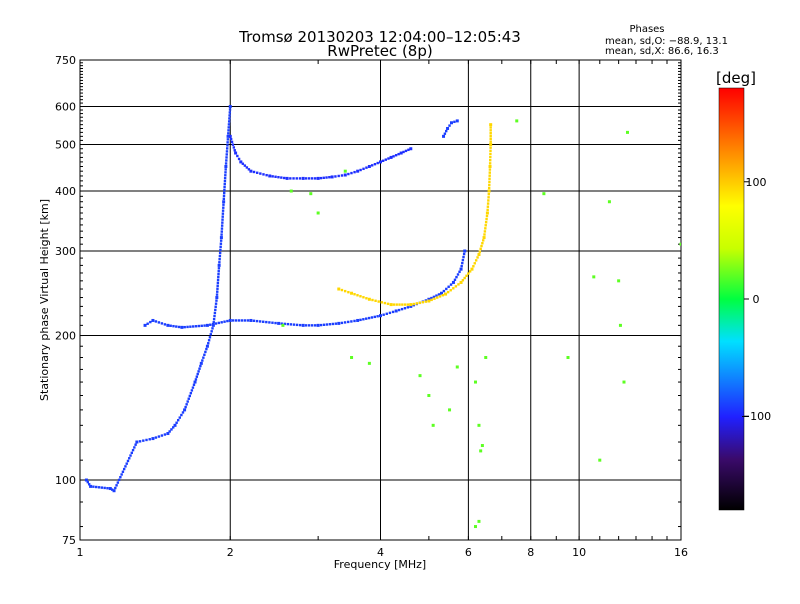 The image size is (800, 604). What do you see at coordinates (579, 552) in the screenshot?
I see `x-tick-label: 10` at bounding box center [579, 552].